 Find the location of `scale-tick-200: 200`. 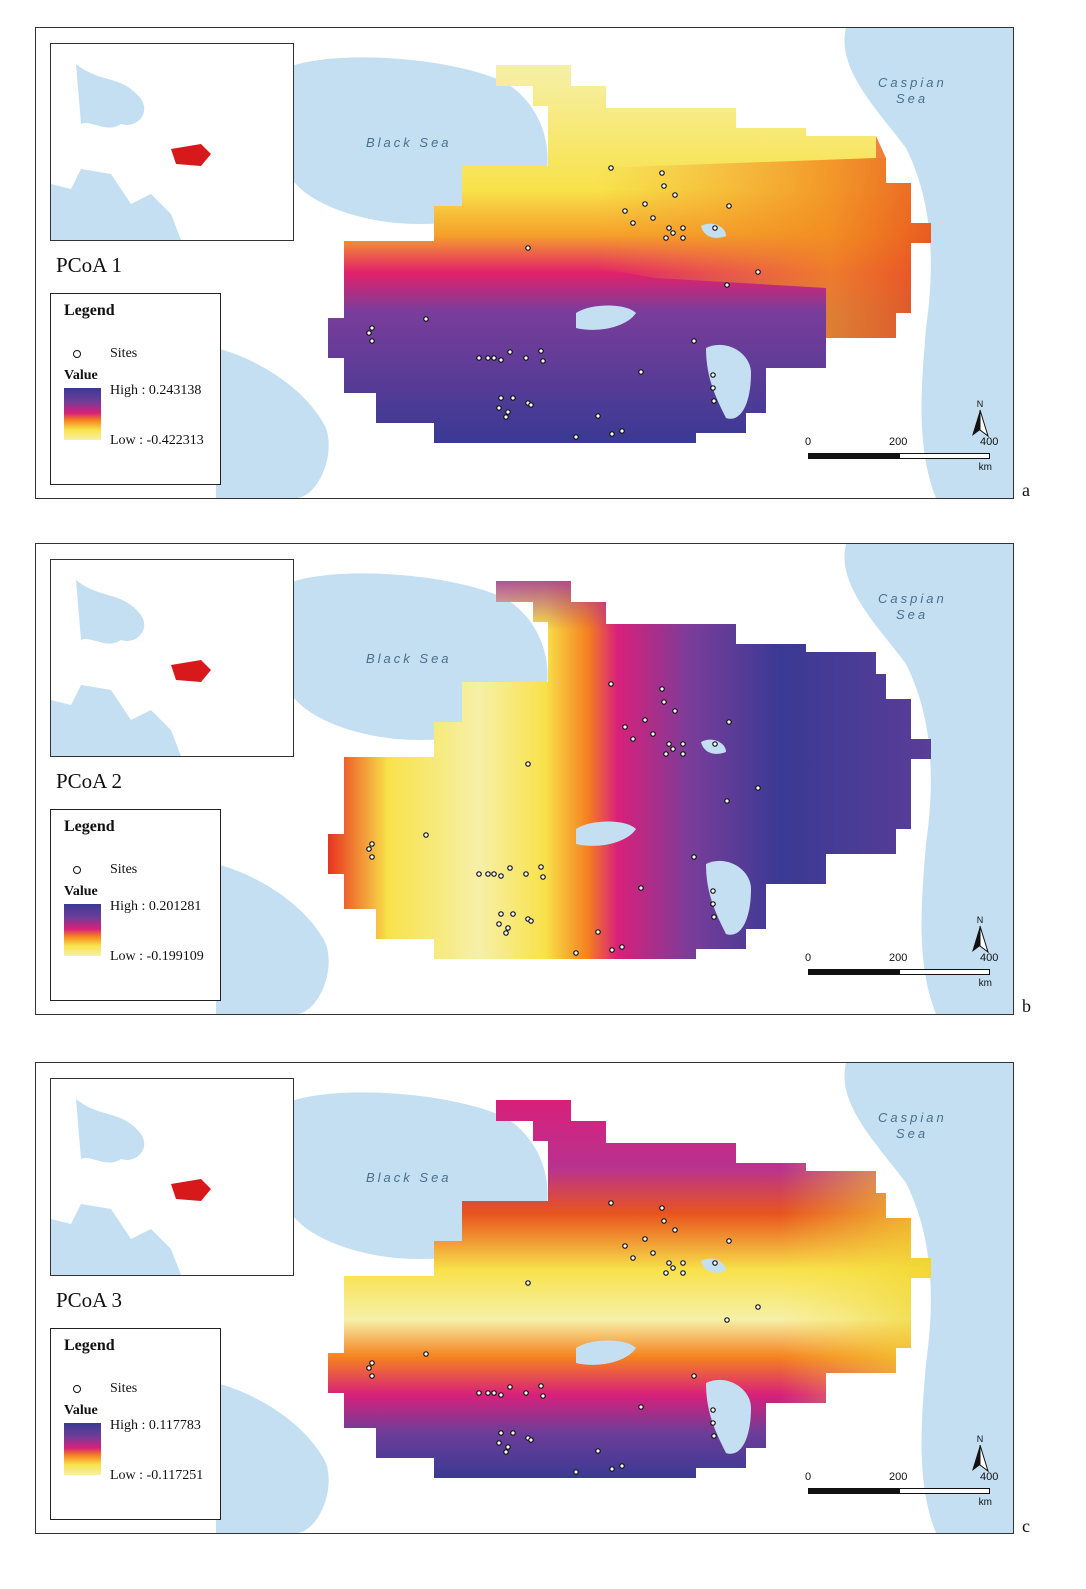

scale-tick-200: 200 is located at coordinates (898, 958).